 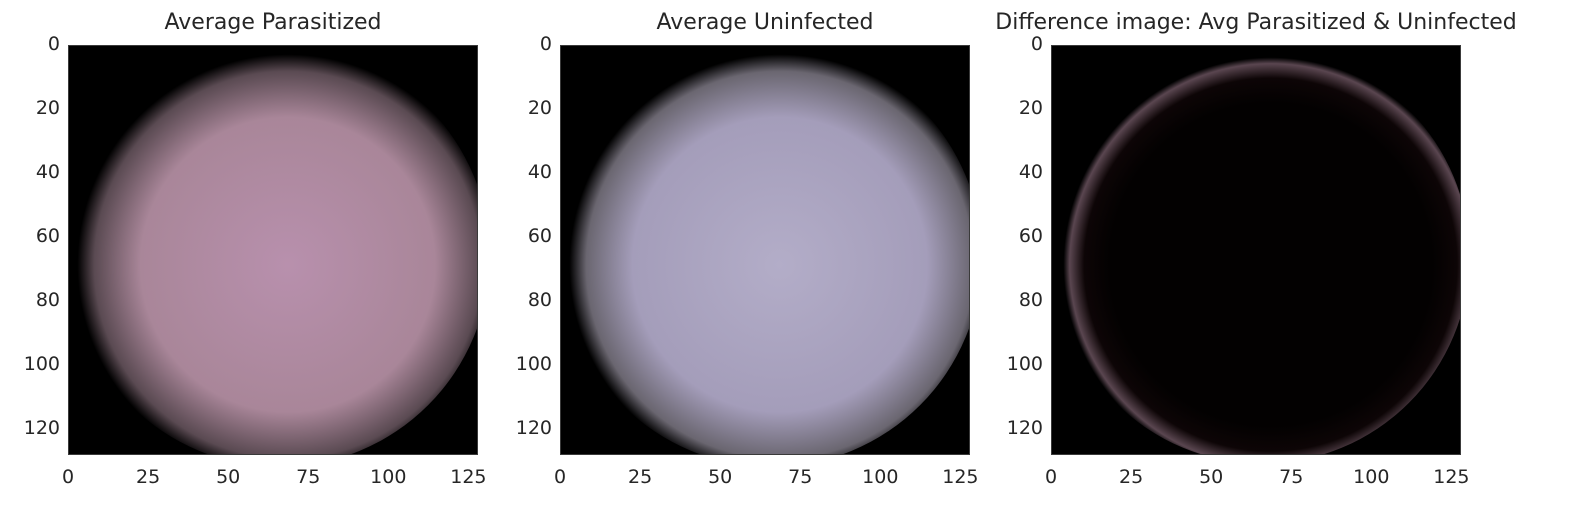 I want to click on chart-title: Average Parasitized, so click(x=273, y=22).